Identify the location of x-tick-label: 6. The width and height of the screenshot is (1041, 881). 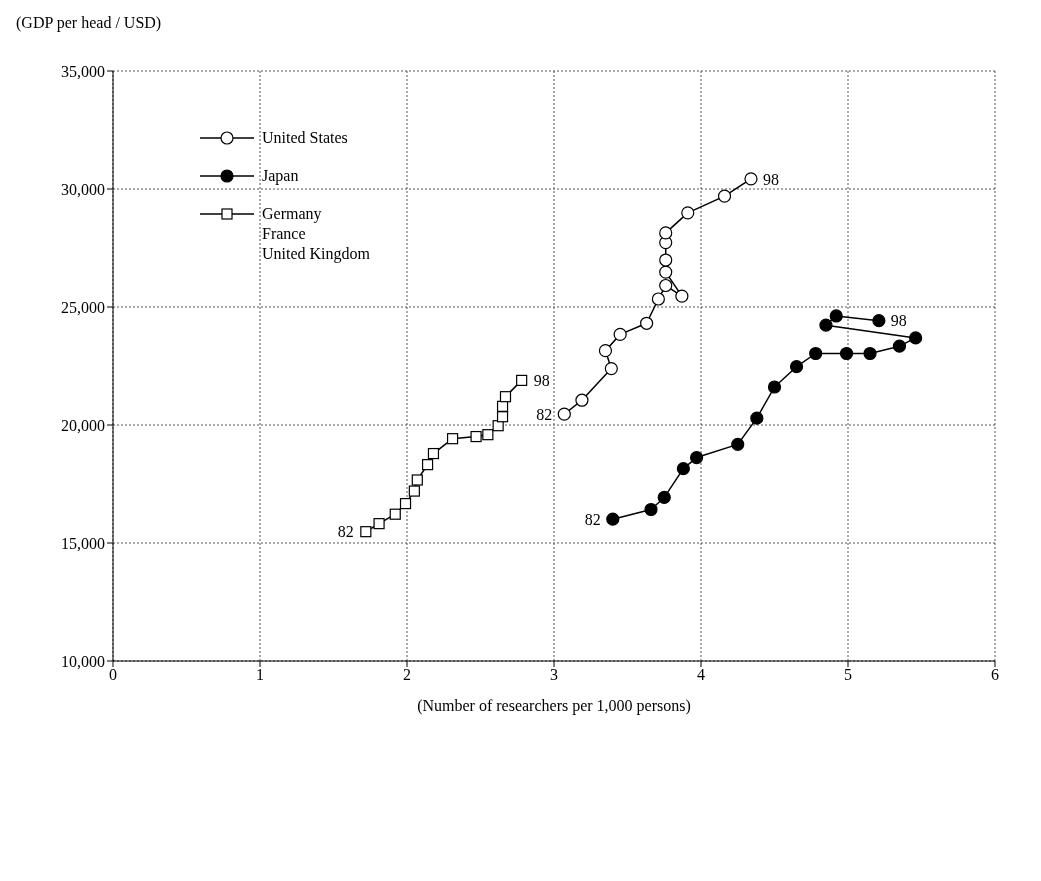
(995, 675).